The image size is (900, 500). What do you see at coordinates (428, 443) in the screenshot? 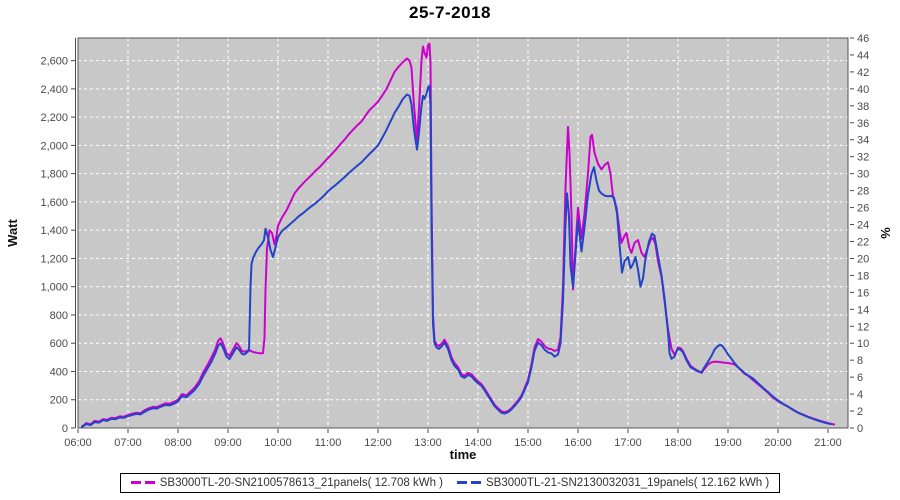
I see `x-tick-label: 13:00` at bounding box center [428, 443].